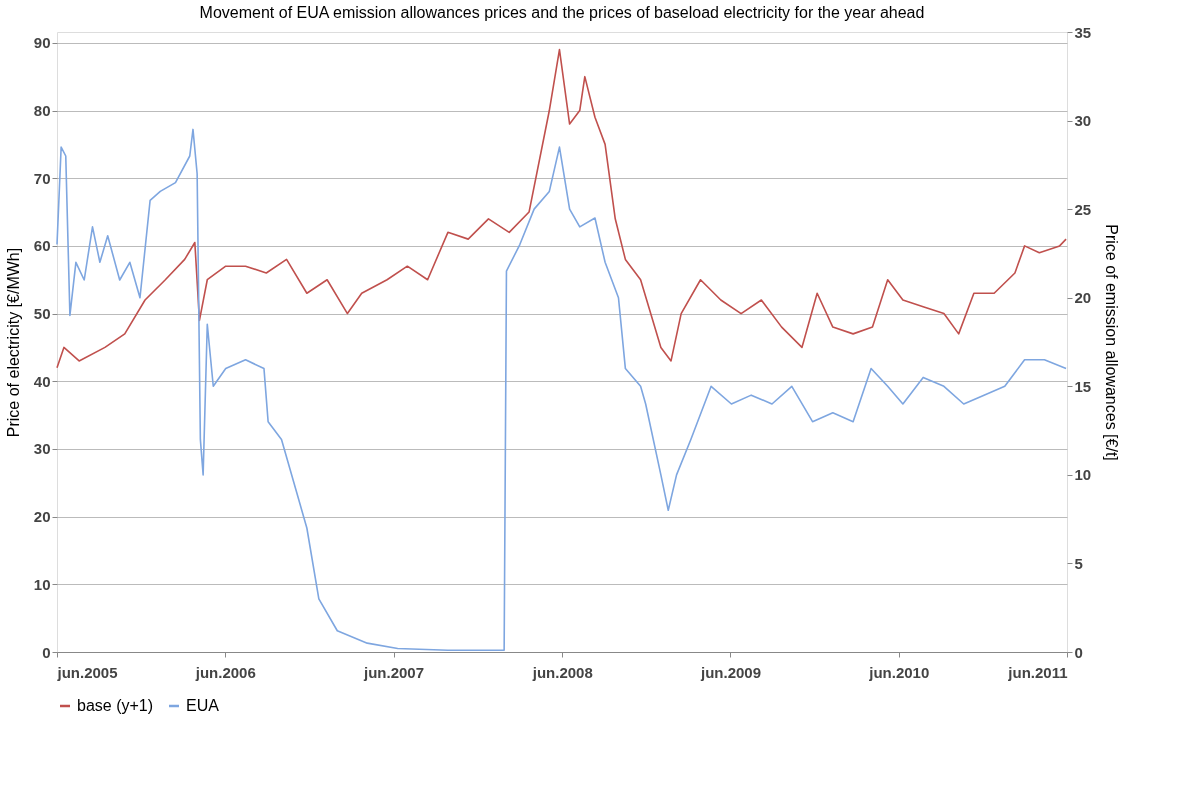  Describe the element at coordinates (730, 672) in the screenshot. I see `x-tick-label: jun.2009` at that location.